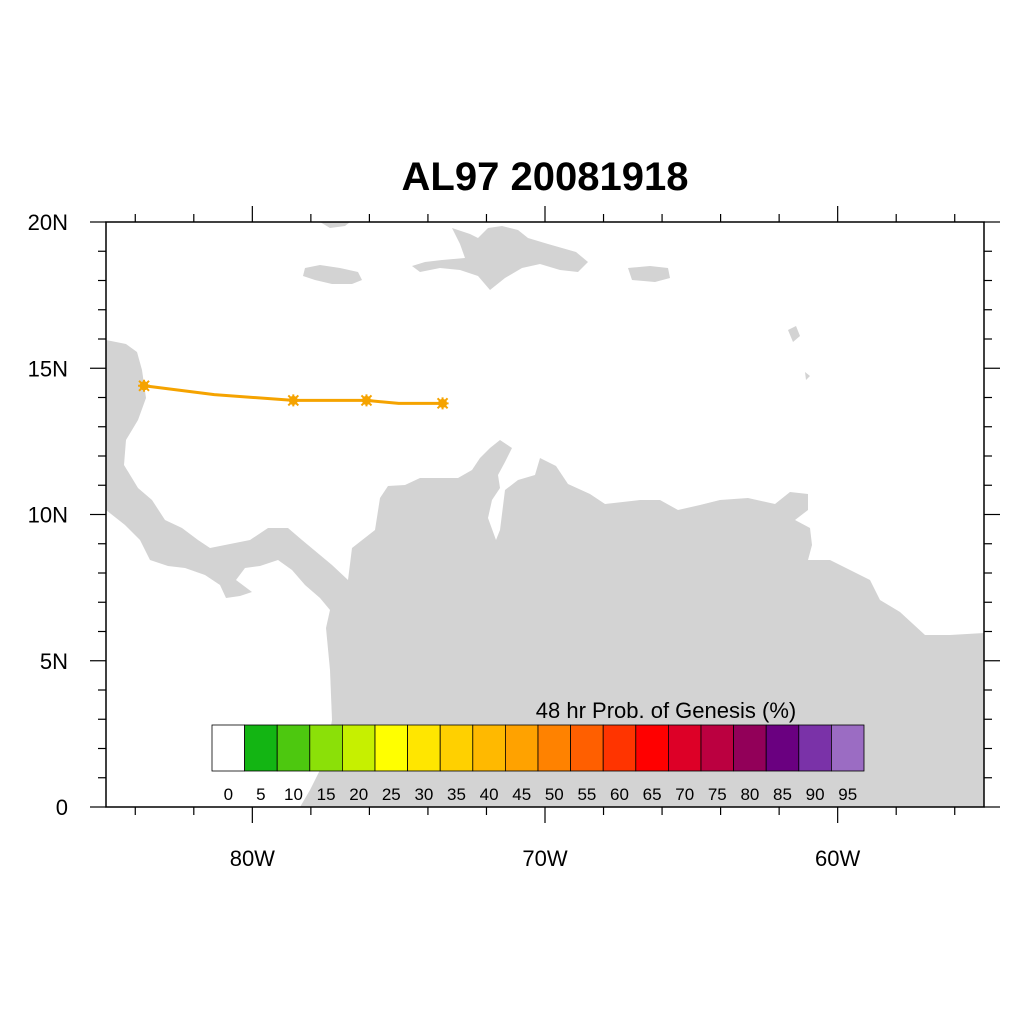 Image resolution: width=1024 pixels, height=1024 pixels. Describe the element at coordinates (749, 794) in the screenshot. I see `colorbar-label: 80` at that location.